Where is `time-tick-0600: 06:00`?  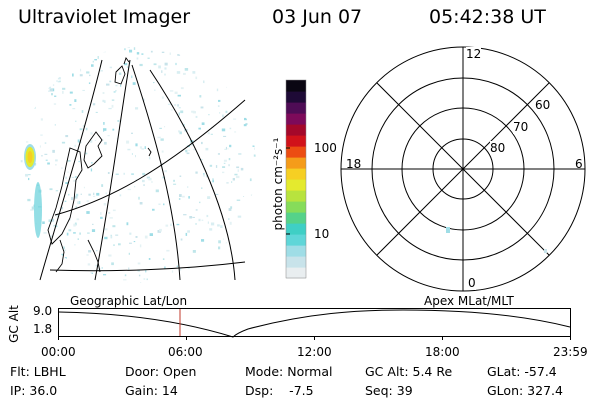
time-tick-0600: 06:00 is located at coordinates (185, 352).